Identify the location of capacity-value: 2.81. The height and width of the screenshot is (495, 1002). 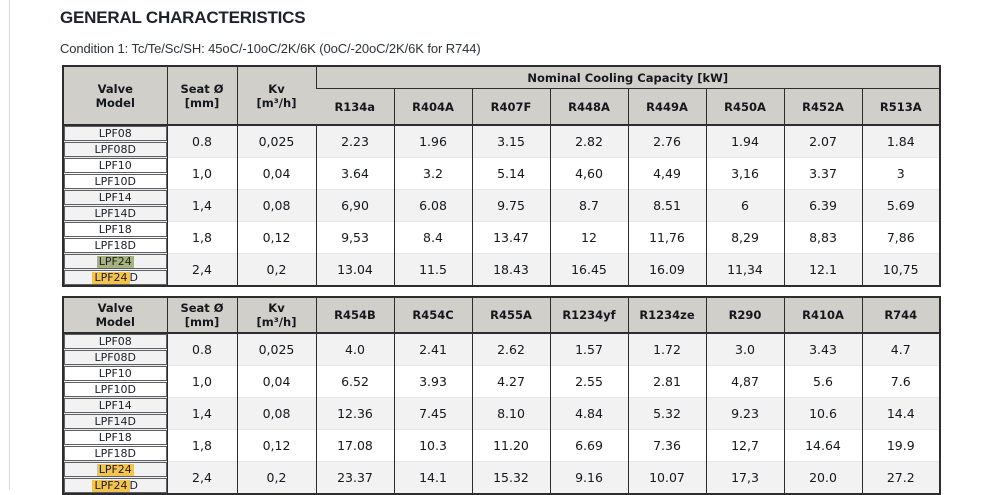
(666, 381).